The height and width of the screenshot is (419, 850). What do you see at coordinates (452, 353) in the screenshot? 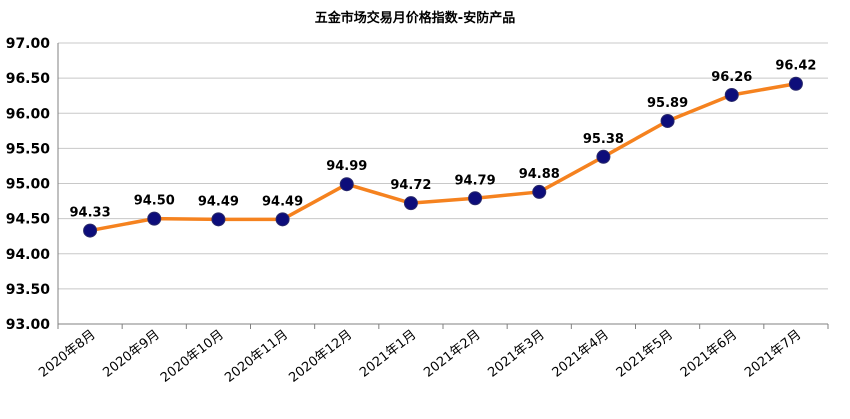
I see `x-tick-label: 2021年2月` at bounding box center [452, 353].